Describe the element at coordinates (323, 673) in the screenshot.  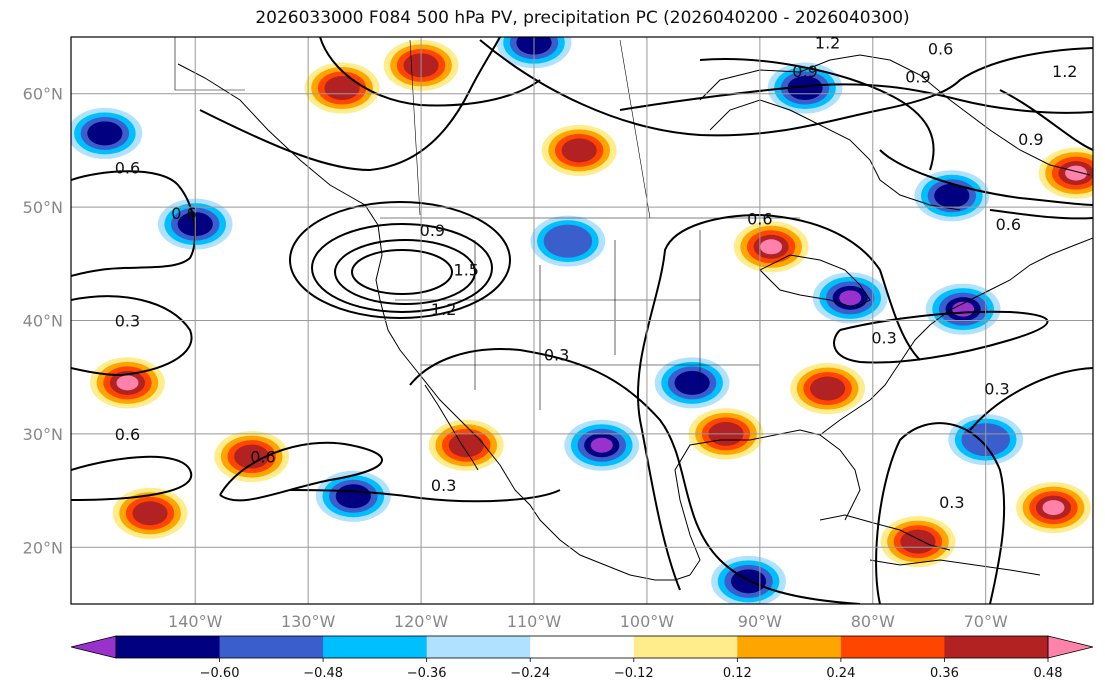
I see `colorbar-tick-label: −0.48` at that location.